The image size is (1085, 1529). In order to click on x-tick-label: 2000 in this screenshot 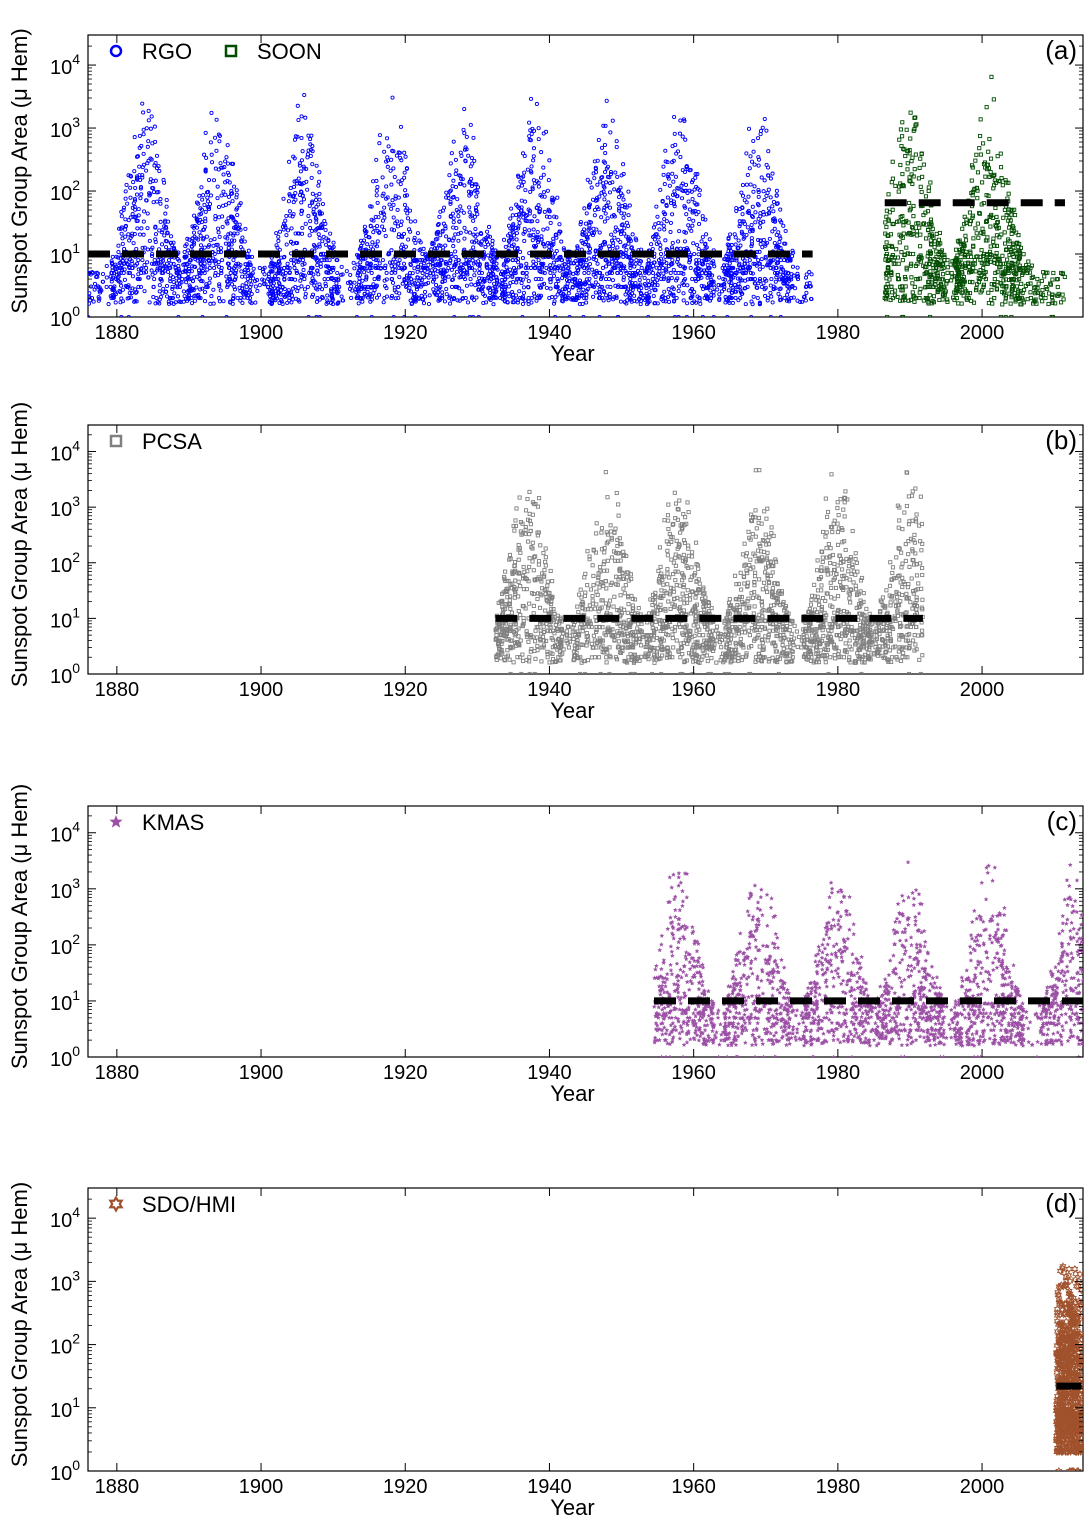, I will do `click(982, 333)`.